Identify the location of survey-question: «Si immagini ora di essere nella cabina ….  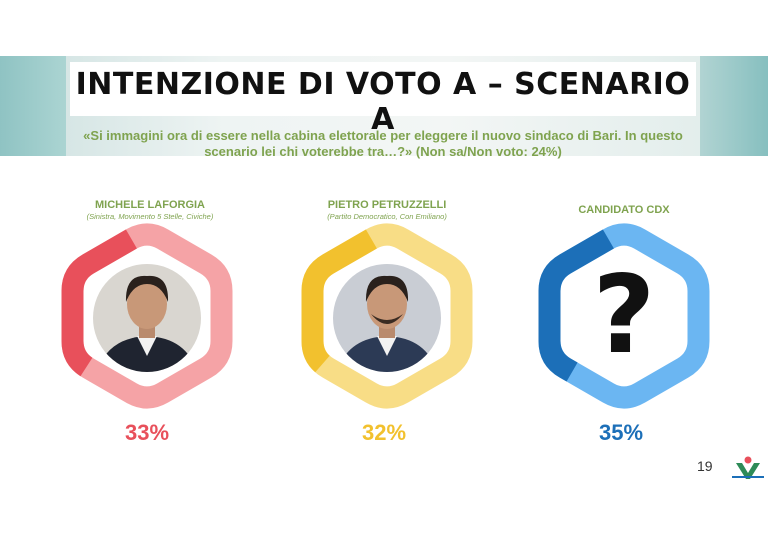
(383, 143).